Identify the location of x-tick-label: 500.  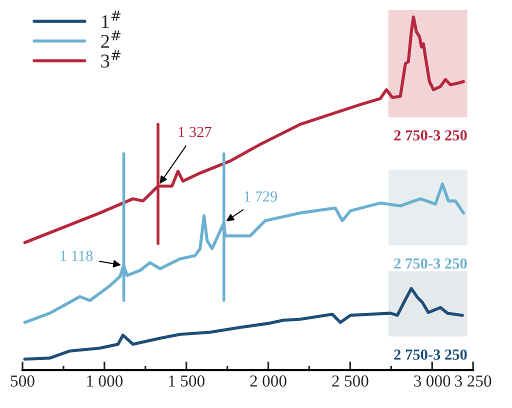
(22, 381).